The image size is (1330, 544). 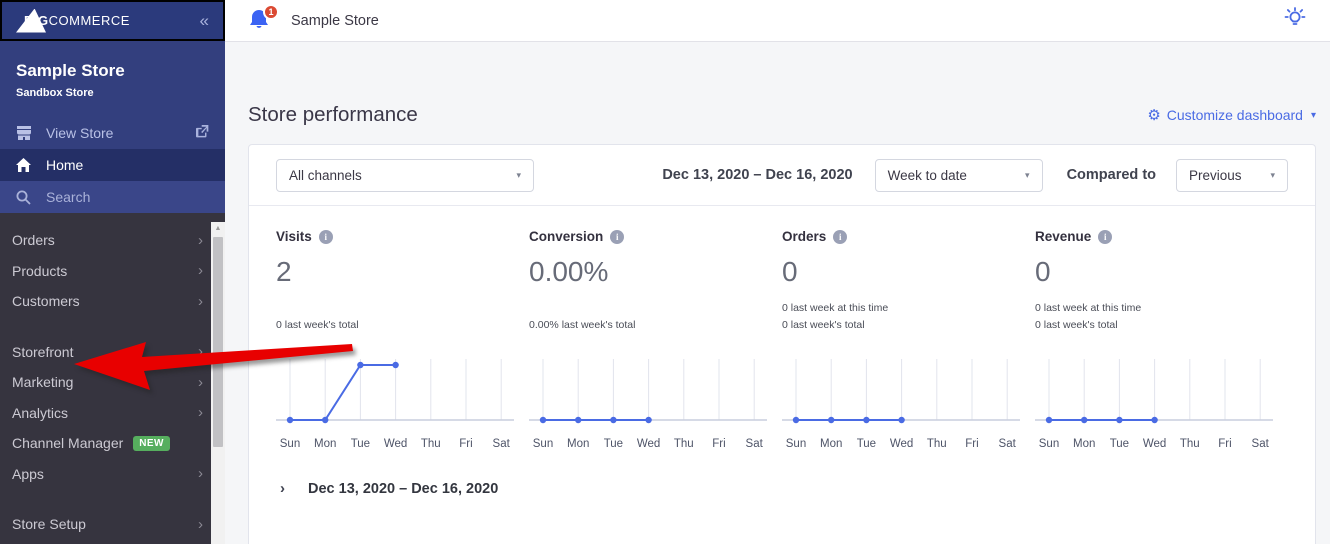 What do you see at coordinates (927, 175) in the screenshot?
I see `period-select-value: Week to date` at bounding box center [927, 175].